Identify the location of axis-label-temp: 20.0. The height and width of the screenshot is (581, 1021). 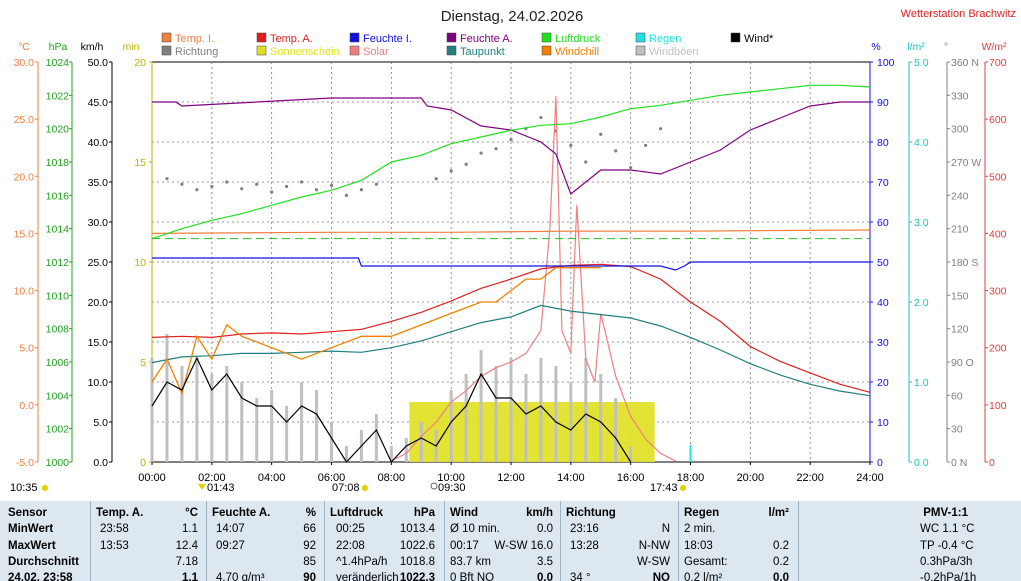
(24, 177).